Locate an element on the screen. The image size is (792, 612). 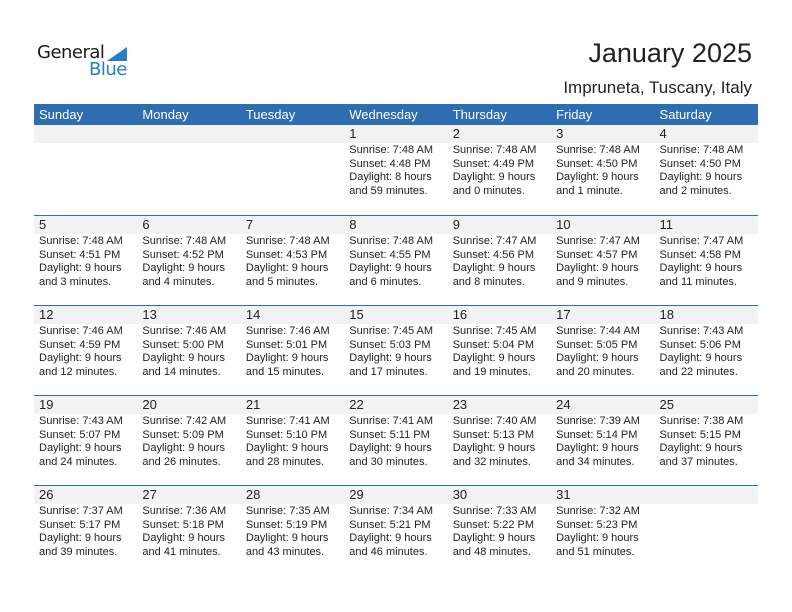
sunrise-text: Sunrise: 7:37 AM is located at coordinates (81, 511).